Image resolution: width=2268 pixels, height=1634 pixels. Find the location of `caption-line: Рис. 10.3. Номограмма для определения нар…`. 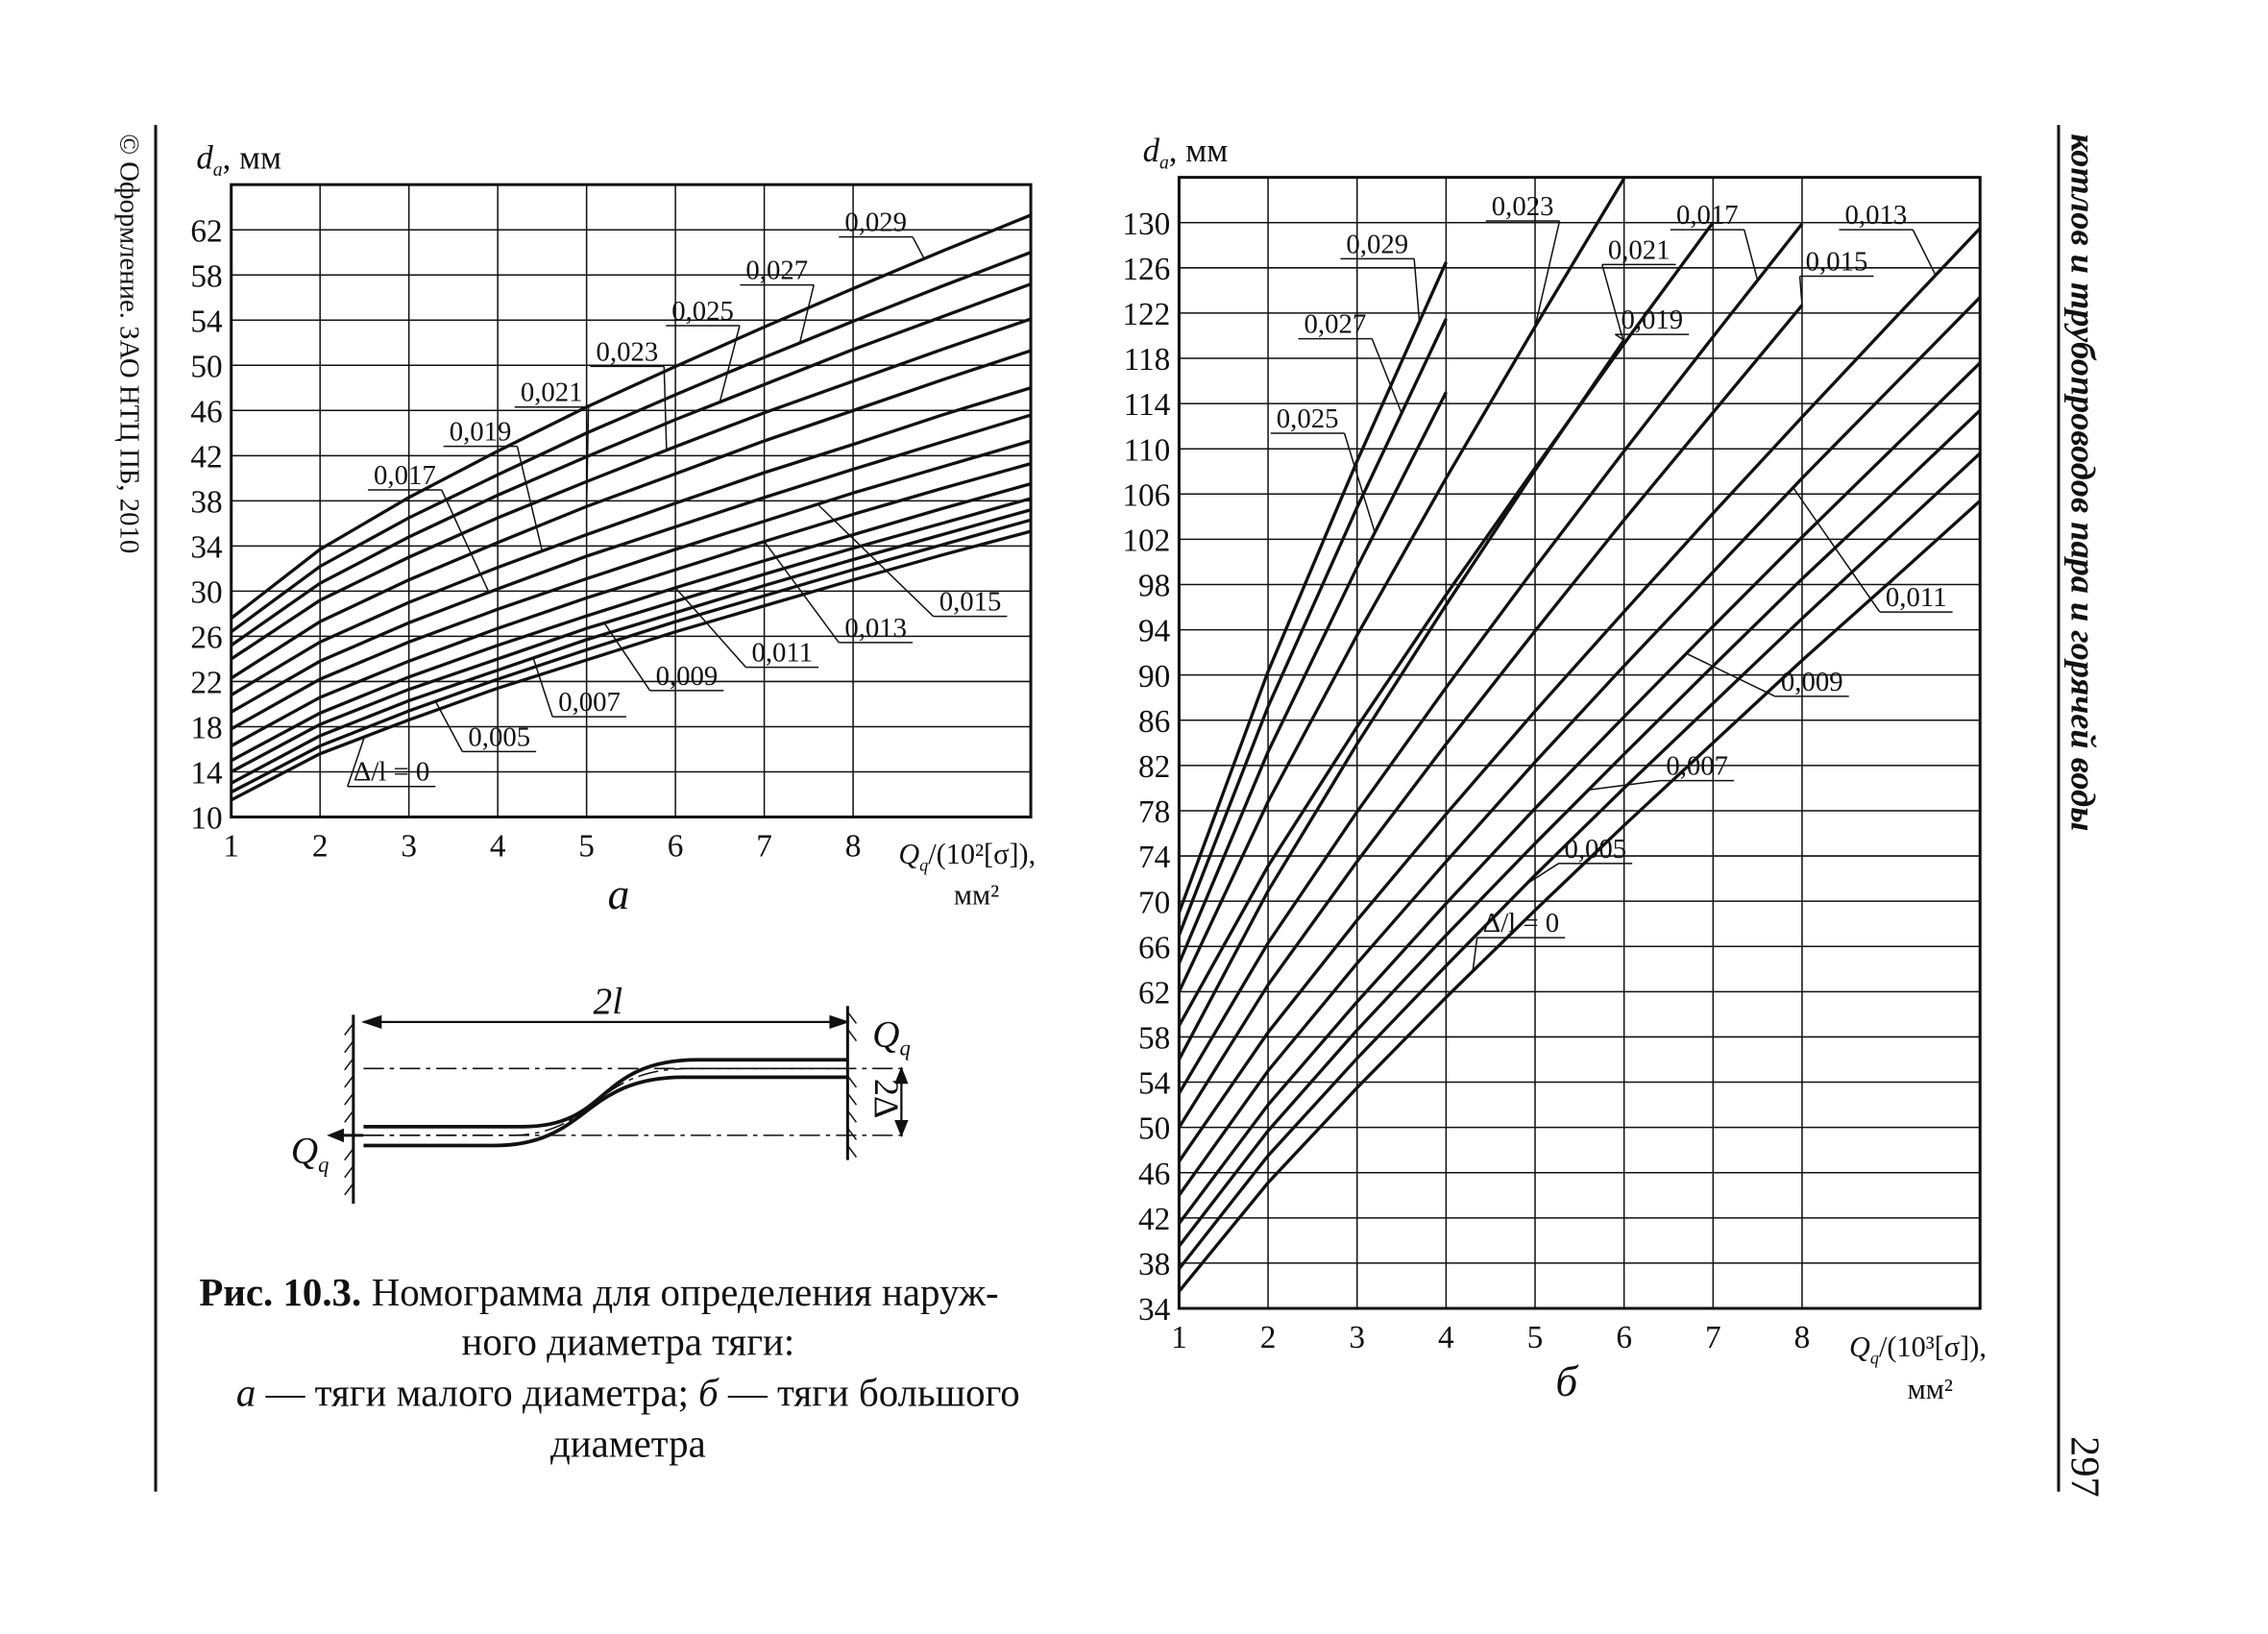

caption-line: Рис. 10.3. Номограмма для определения нар… is located at coordinates (598, 1292).